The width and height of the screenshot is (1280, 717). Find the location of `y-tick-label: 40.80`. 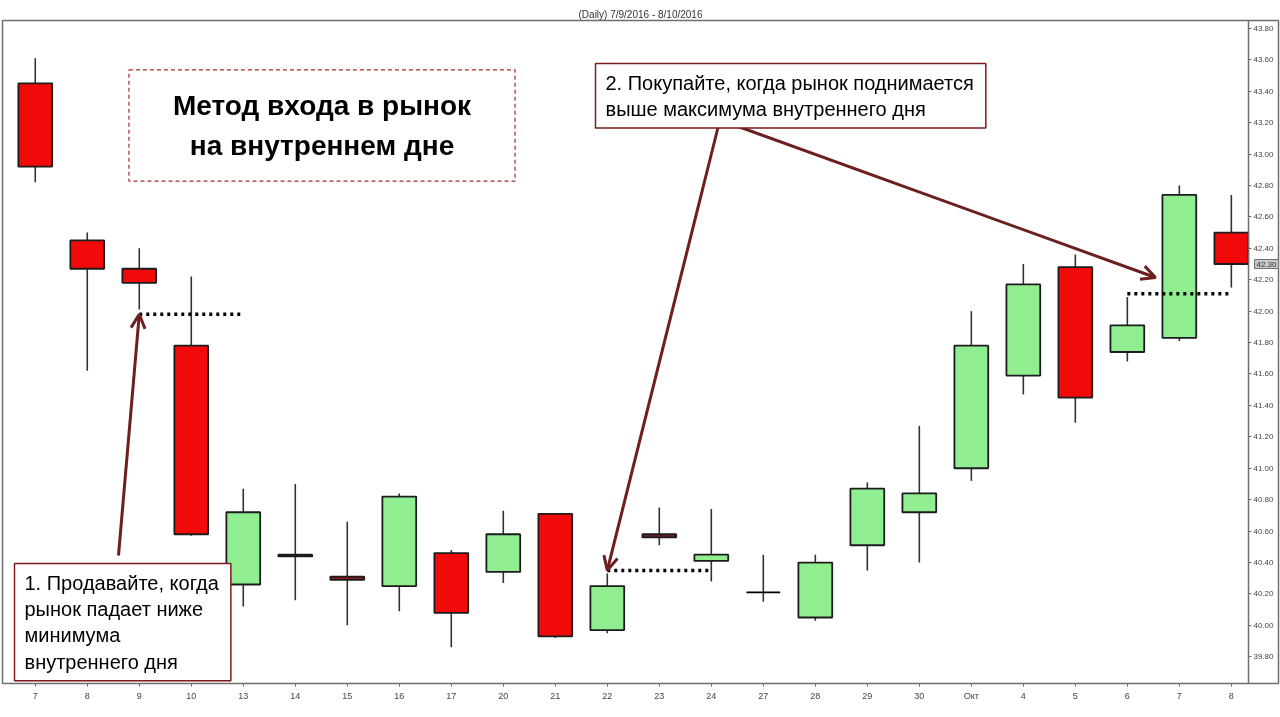

y-tick-label: 40.80 is located at coordinates (1264, 500).